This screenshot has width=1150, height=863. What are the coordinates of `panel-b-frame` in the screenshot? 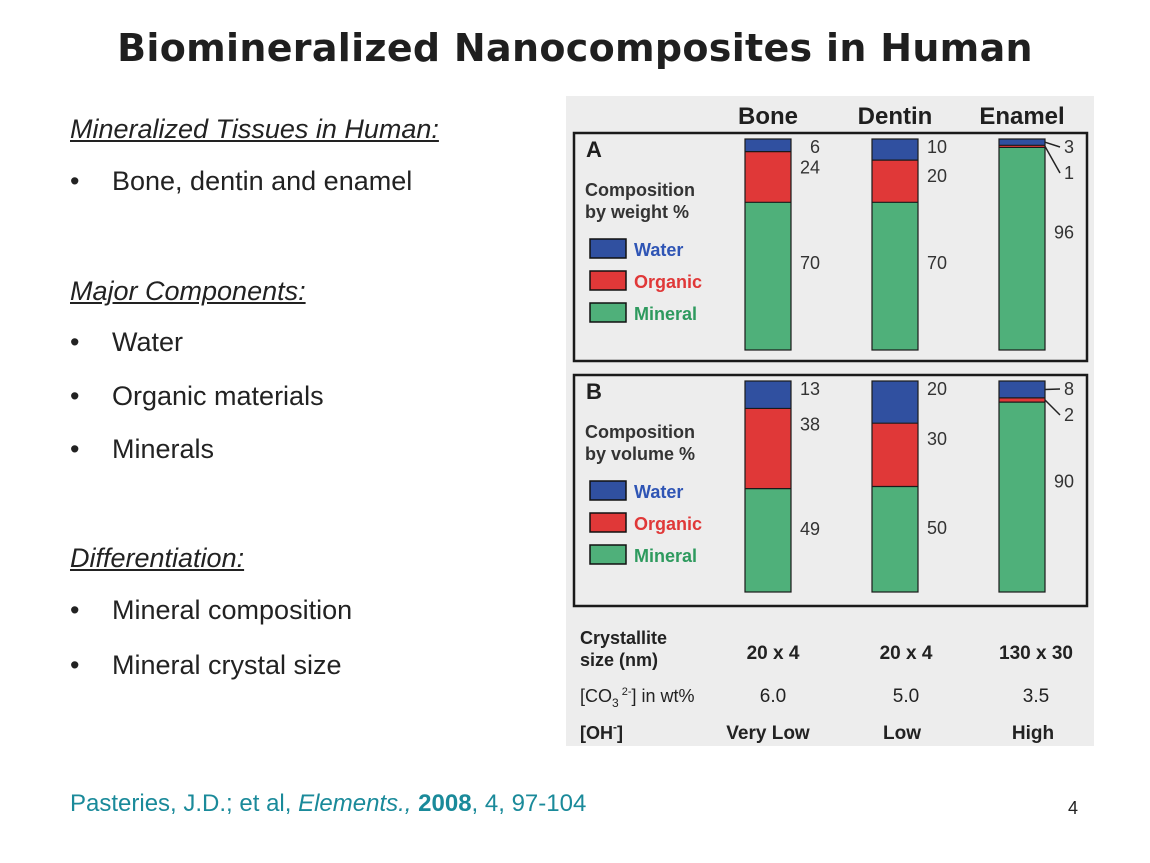 It's located at (830, 490).